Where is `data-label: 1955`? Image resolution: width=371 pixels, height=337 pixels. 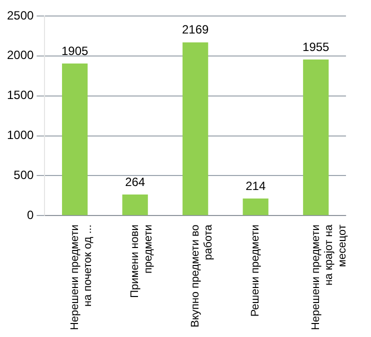 data-label: 1955 is located at coordinates (316, 47).